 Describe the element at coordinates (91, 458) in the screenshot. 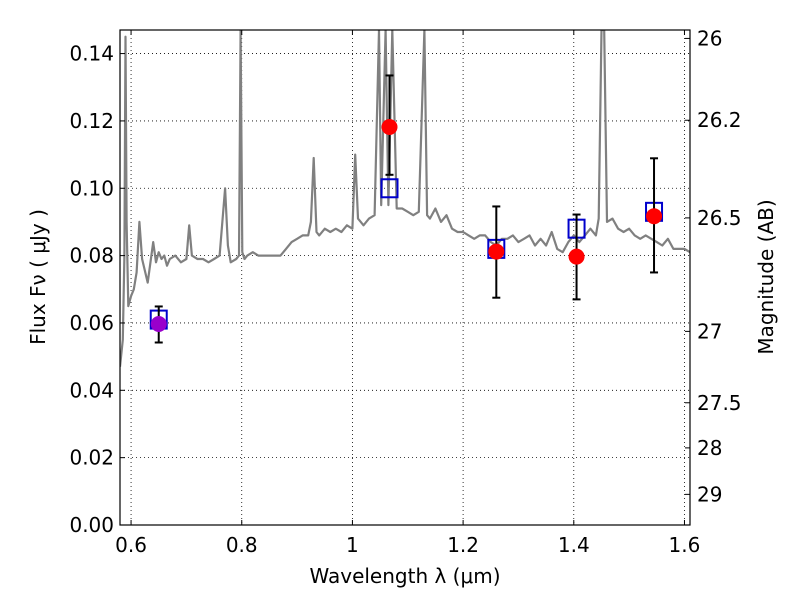

I see `y-tick-label: 0.02` at that location.